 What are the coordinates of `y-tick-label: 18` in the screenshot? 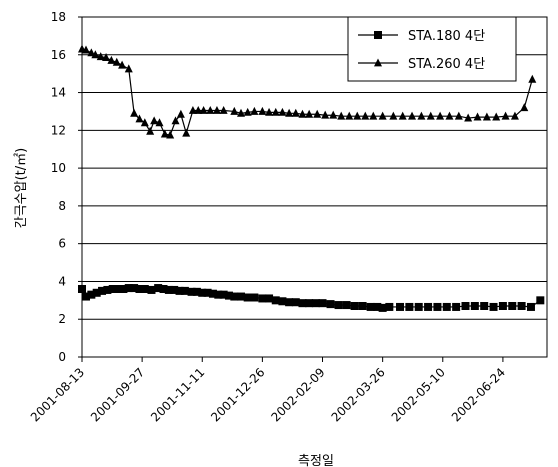 It's located at (58, 17).